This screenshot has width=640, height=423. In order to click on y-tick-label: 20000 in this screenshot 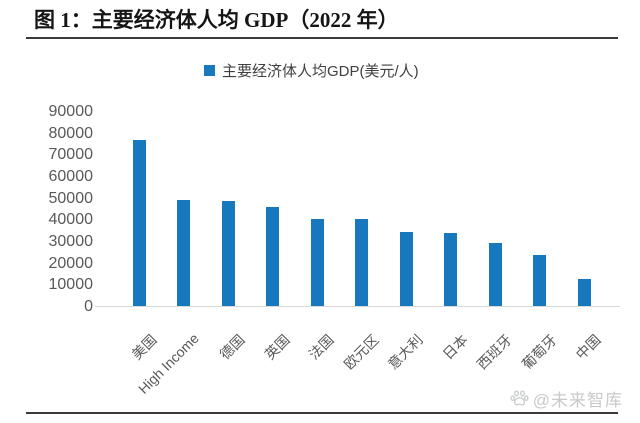, I will do `click(71, 263)`.